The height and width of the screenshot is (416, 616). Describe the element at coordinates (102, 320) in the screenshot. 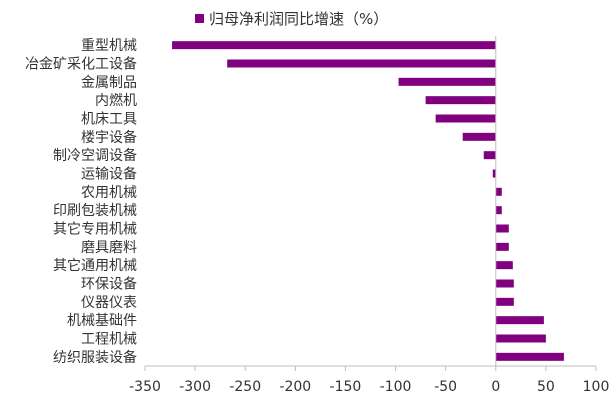

I see `category-label: 机械基础件` at that location.